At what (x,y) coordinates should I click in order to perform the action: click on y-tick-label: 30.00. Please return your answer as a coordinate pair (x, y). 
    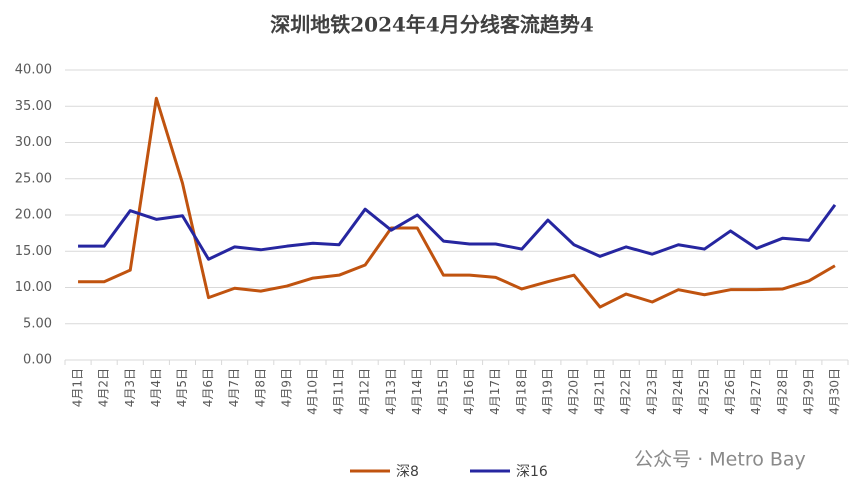
    Looking at the image, I should click on (33, 142).